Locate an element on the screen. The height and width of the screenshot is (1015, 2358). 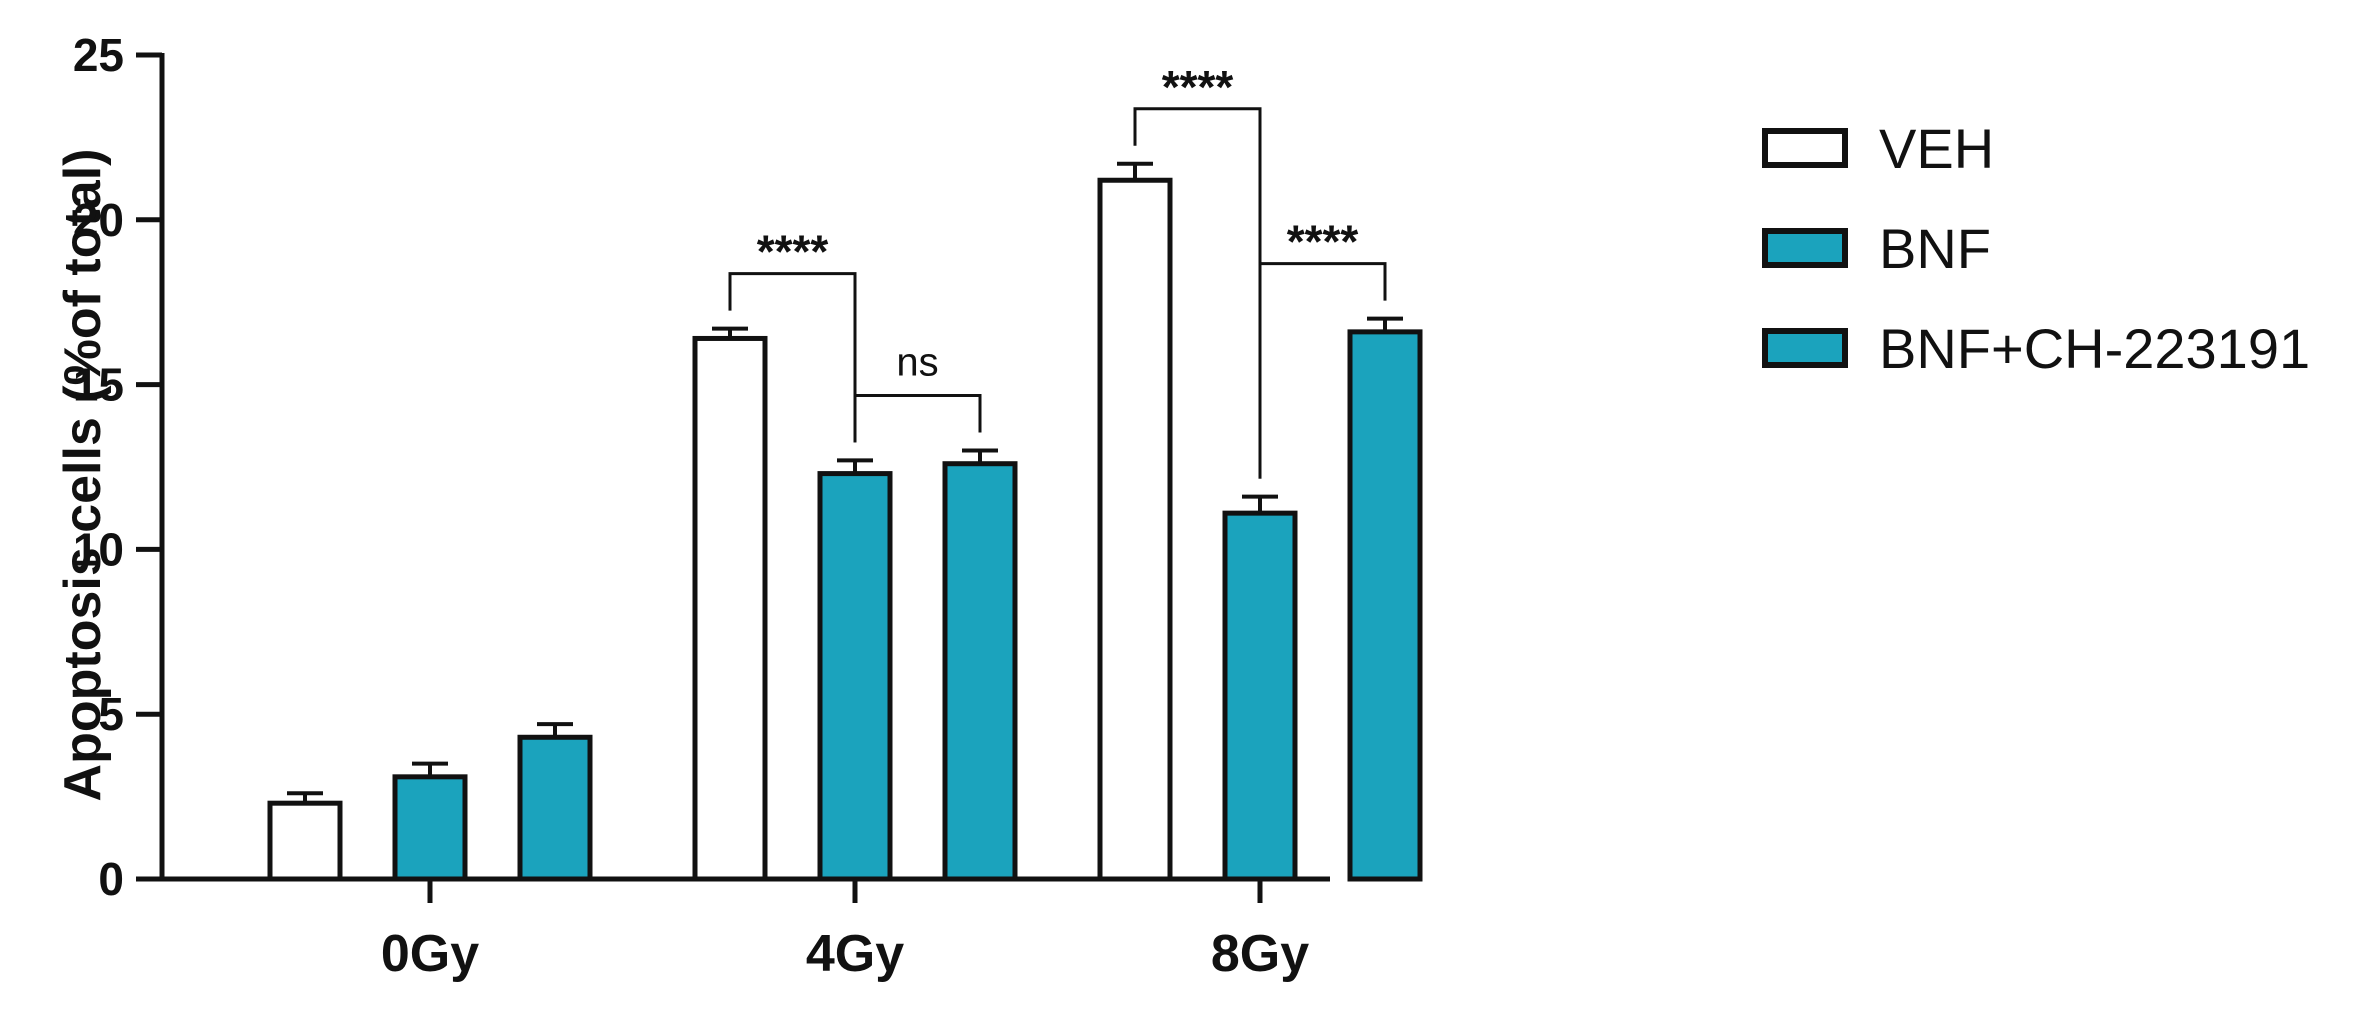
y-tick-label: 10 is located at coordinates (98, 549).